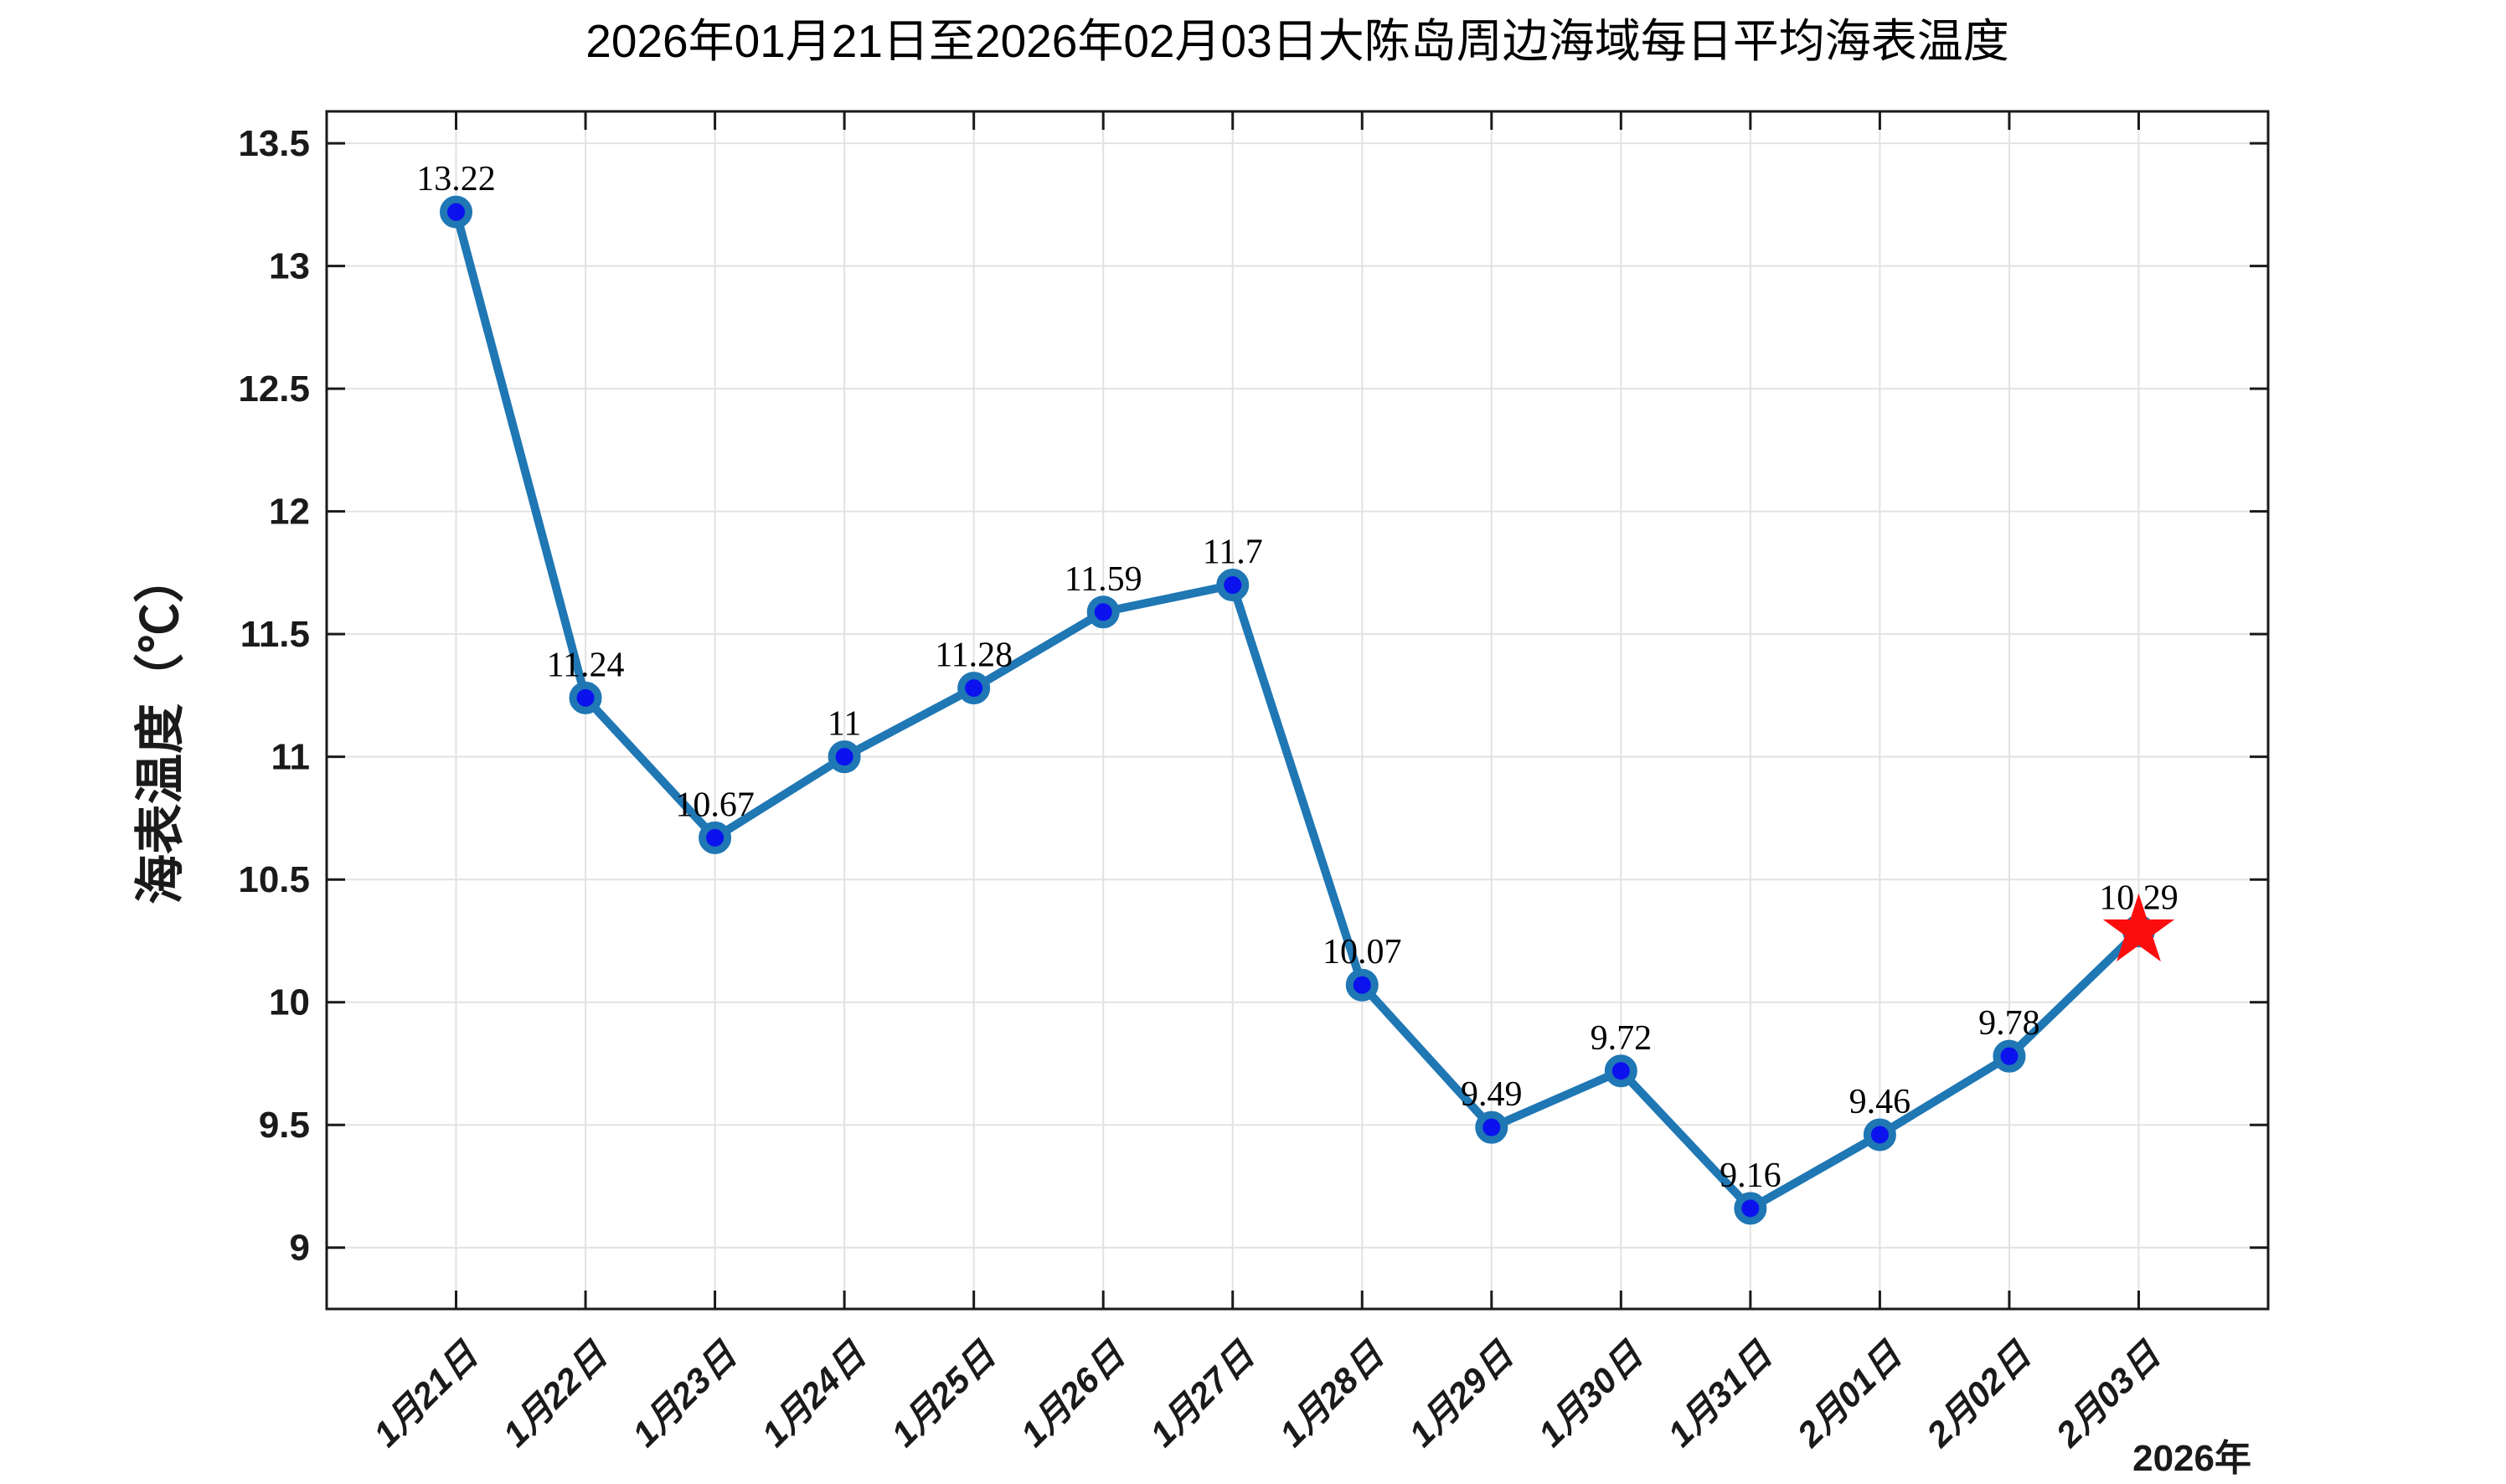 This screenshot has width=2506, height=1484. Describe the element at coordinates (555, 1394) in the screenshot. I see `x-tick-label: 1月22日` at that location.